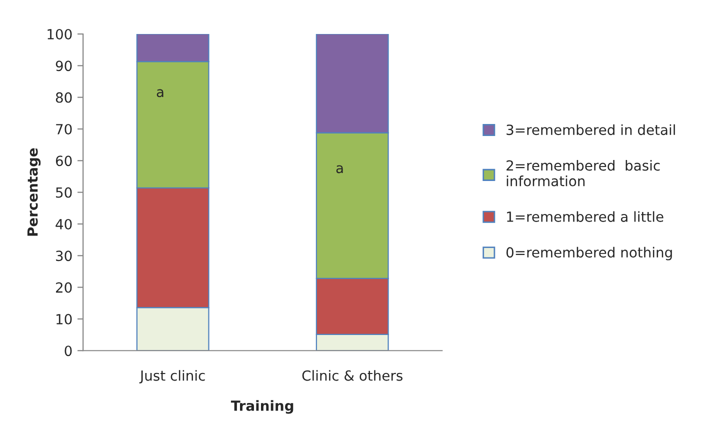 This screenshot has height=425, width=704. What do you see at coordinates (64, 192) in the screenshot?
I see `y-tick-label: 50` at bounding box center [64, 192].